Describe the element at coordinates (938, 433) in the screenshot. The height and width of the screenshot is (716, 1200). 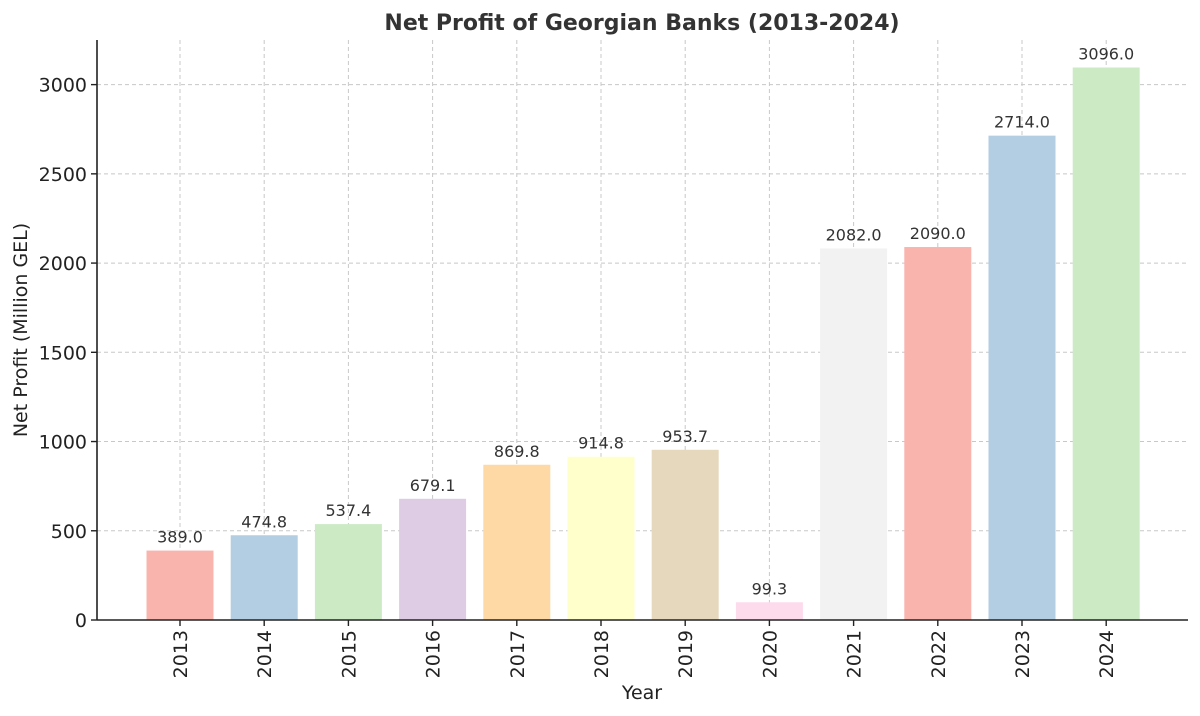
I see `bar-2022` at that location.